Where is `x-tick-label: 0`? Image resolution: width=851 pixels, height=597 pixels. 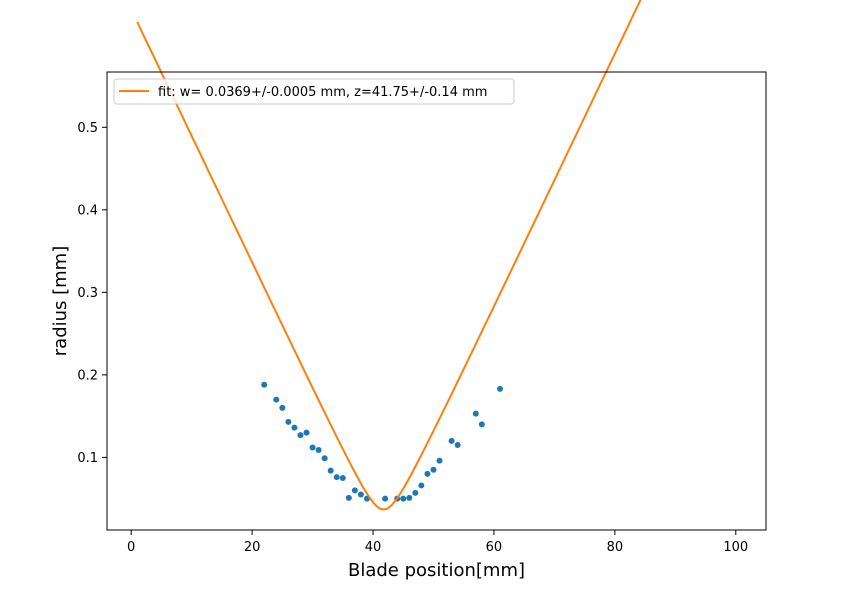
x-tick-label: 0 is located at coordinates (131, 547).